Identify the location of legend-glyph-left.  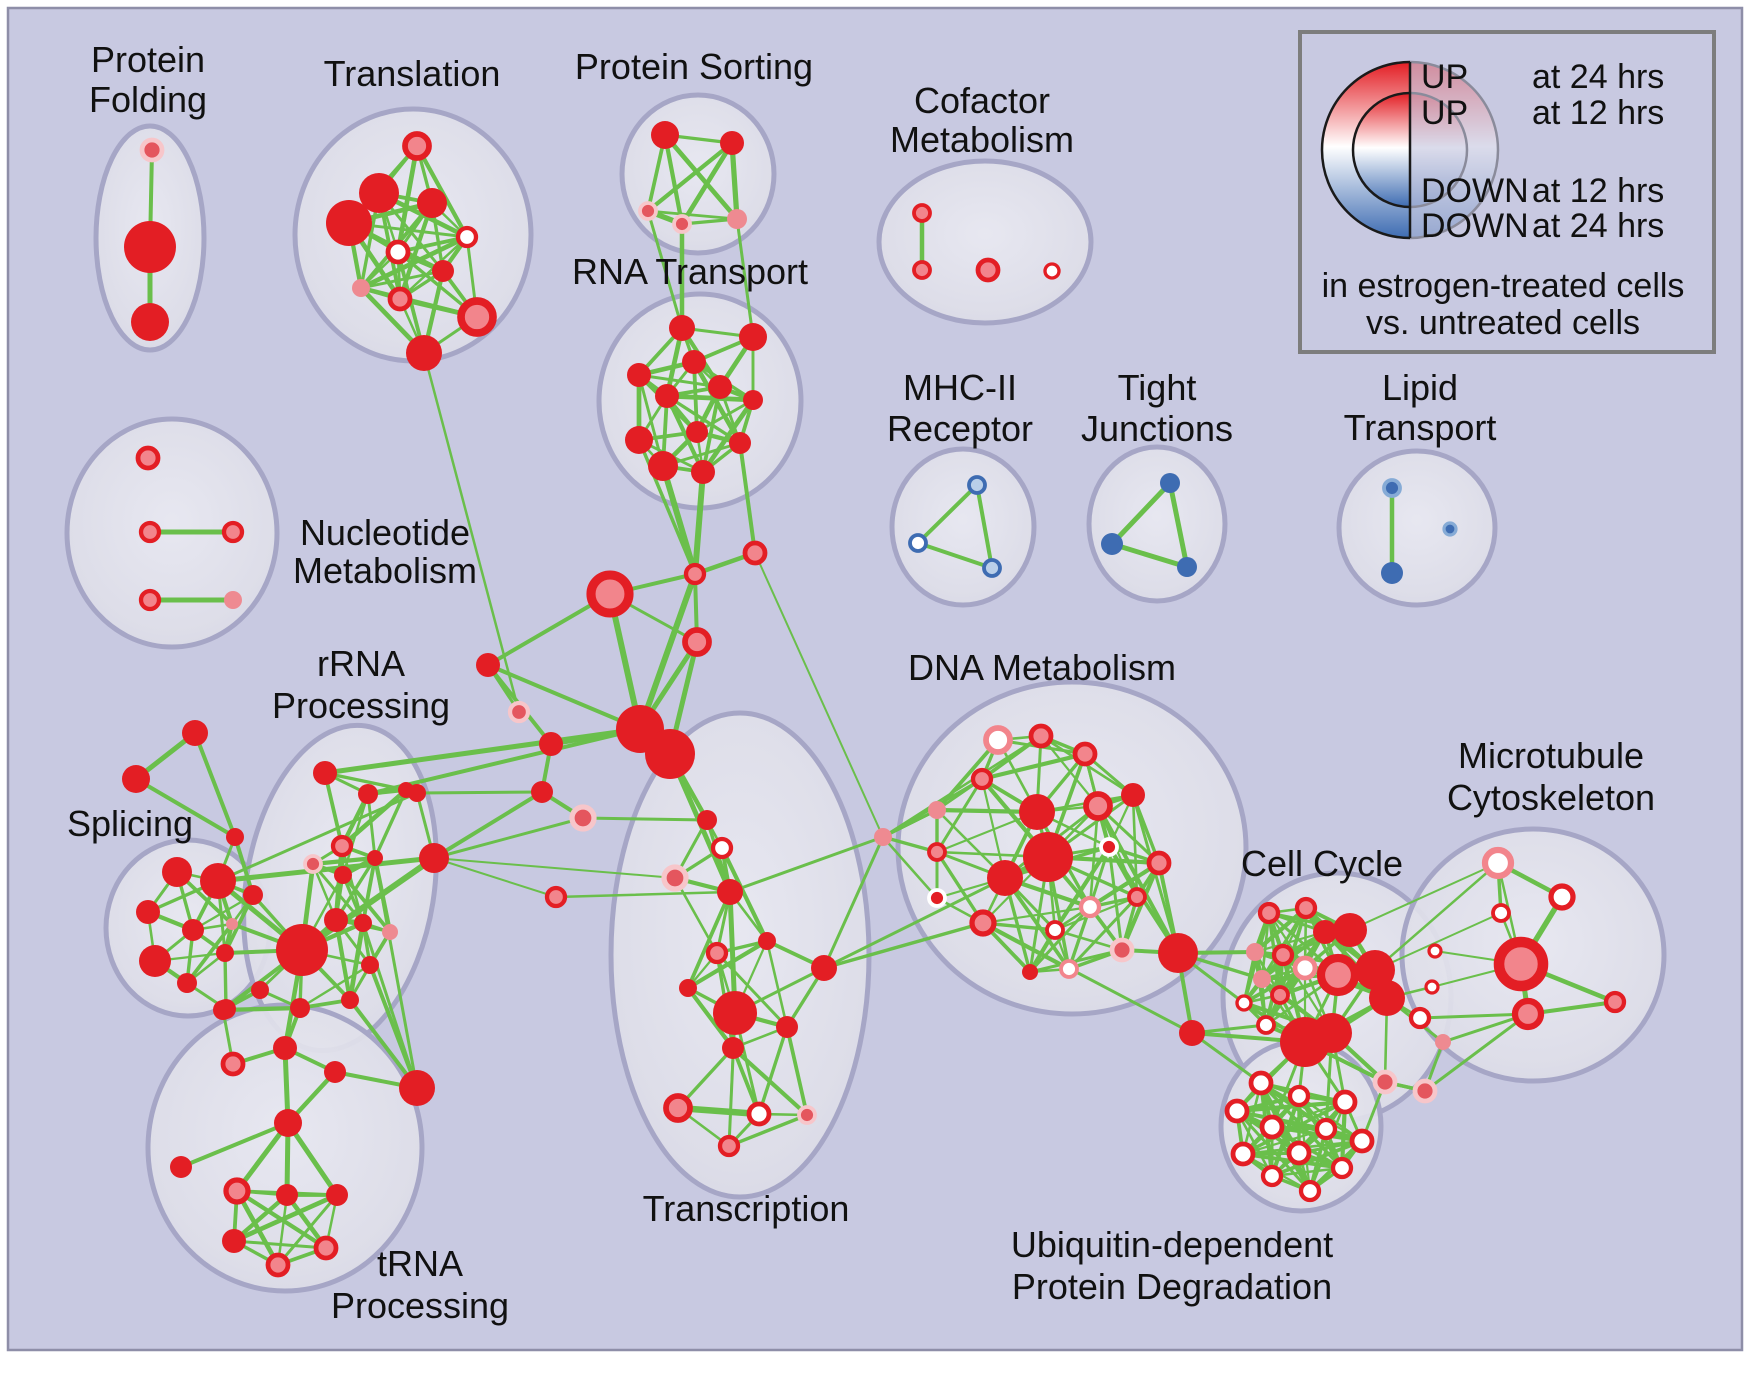
(1365, 150).